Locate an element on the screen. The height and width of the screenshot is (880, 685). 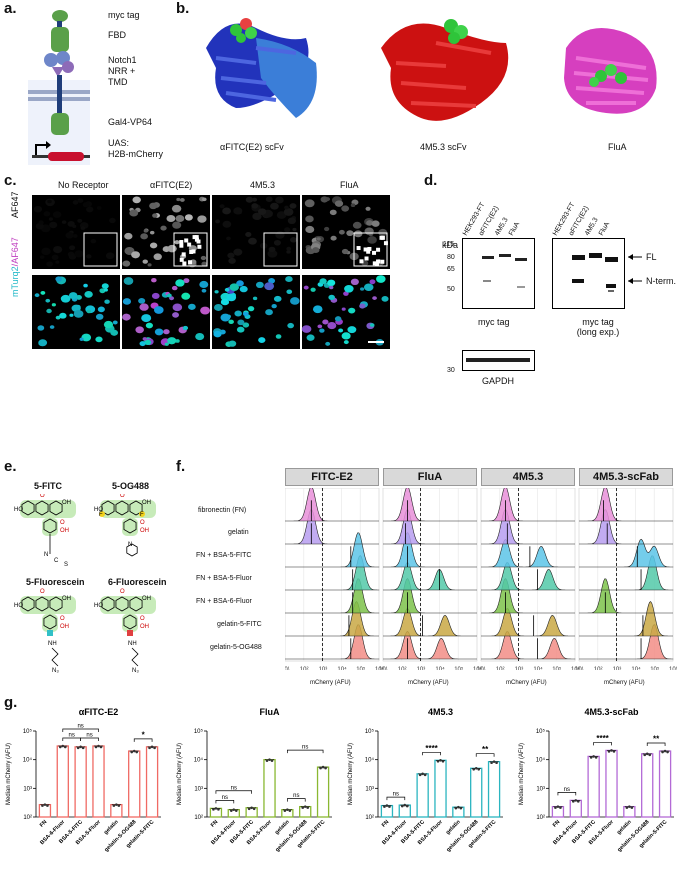
ridge-facet-2: 10¹ 10² 10³ 10⁴ 10⁵ 10⁶ is located at coordinates (529, 579).